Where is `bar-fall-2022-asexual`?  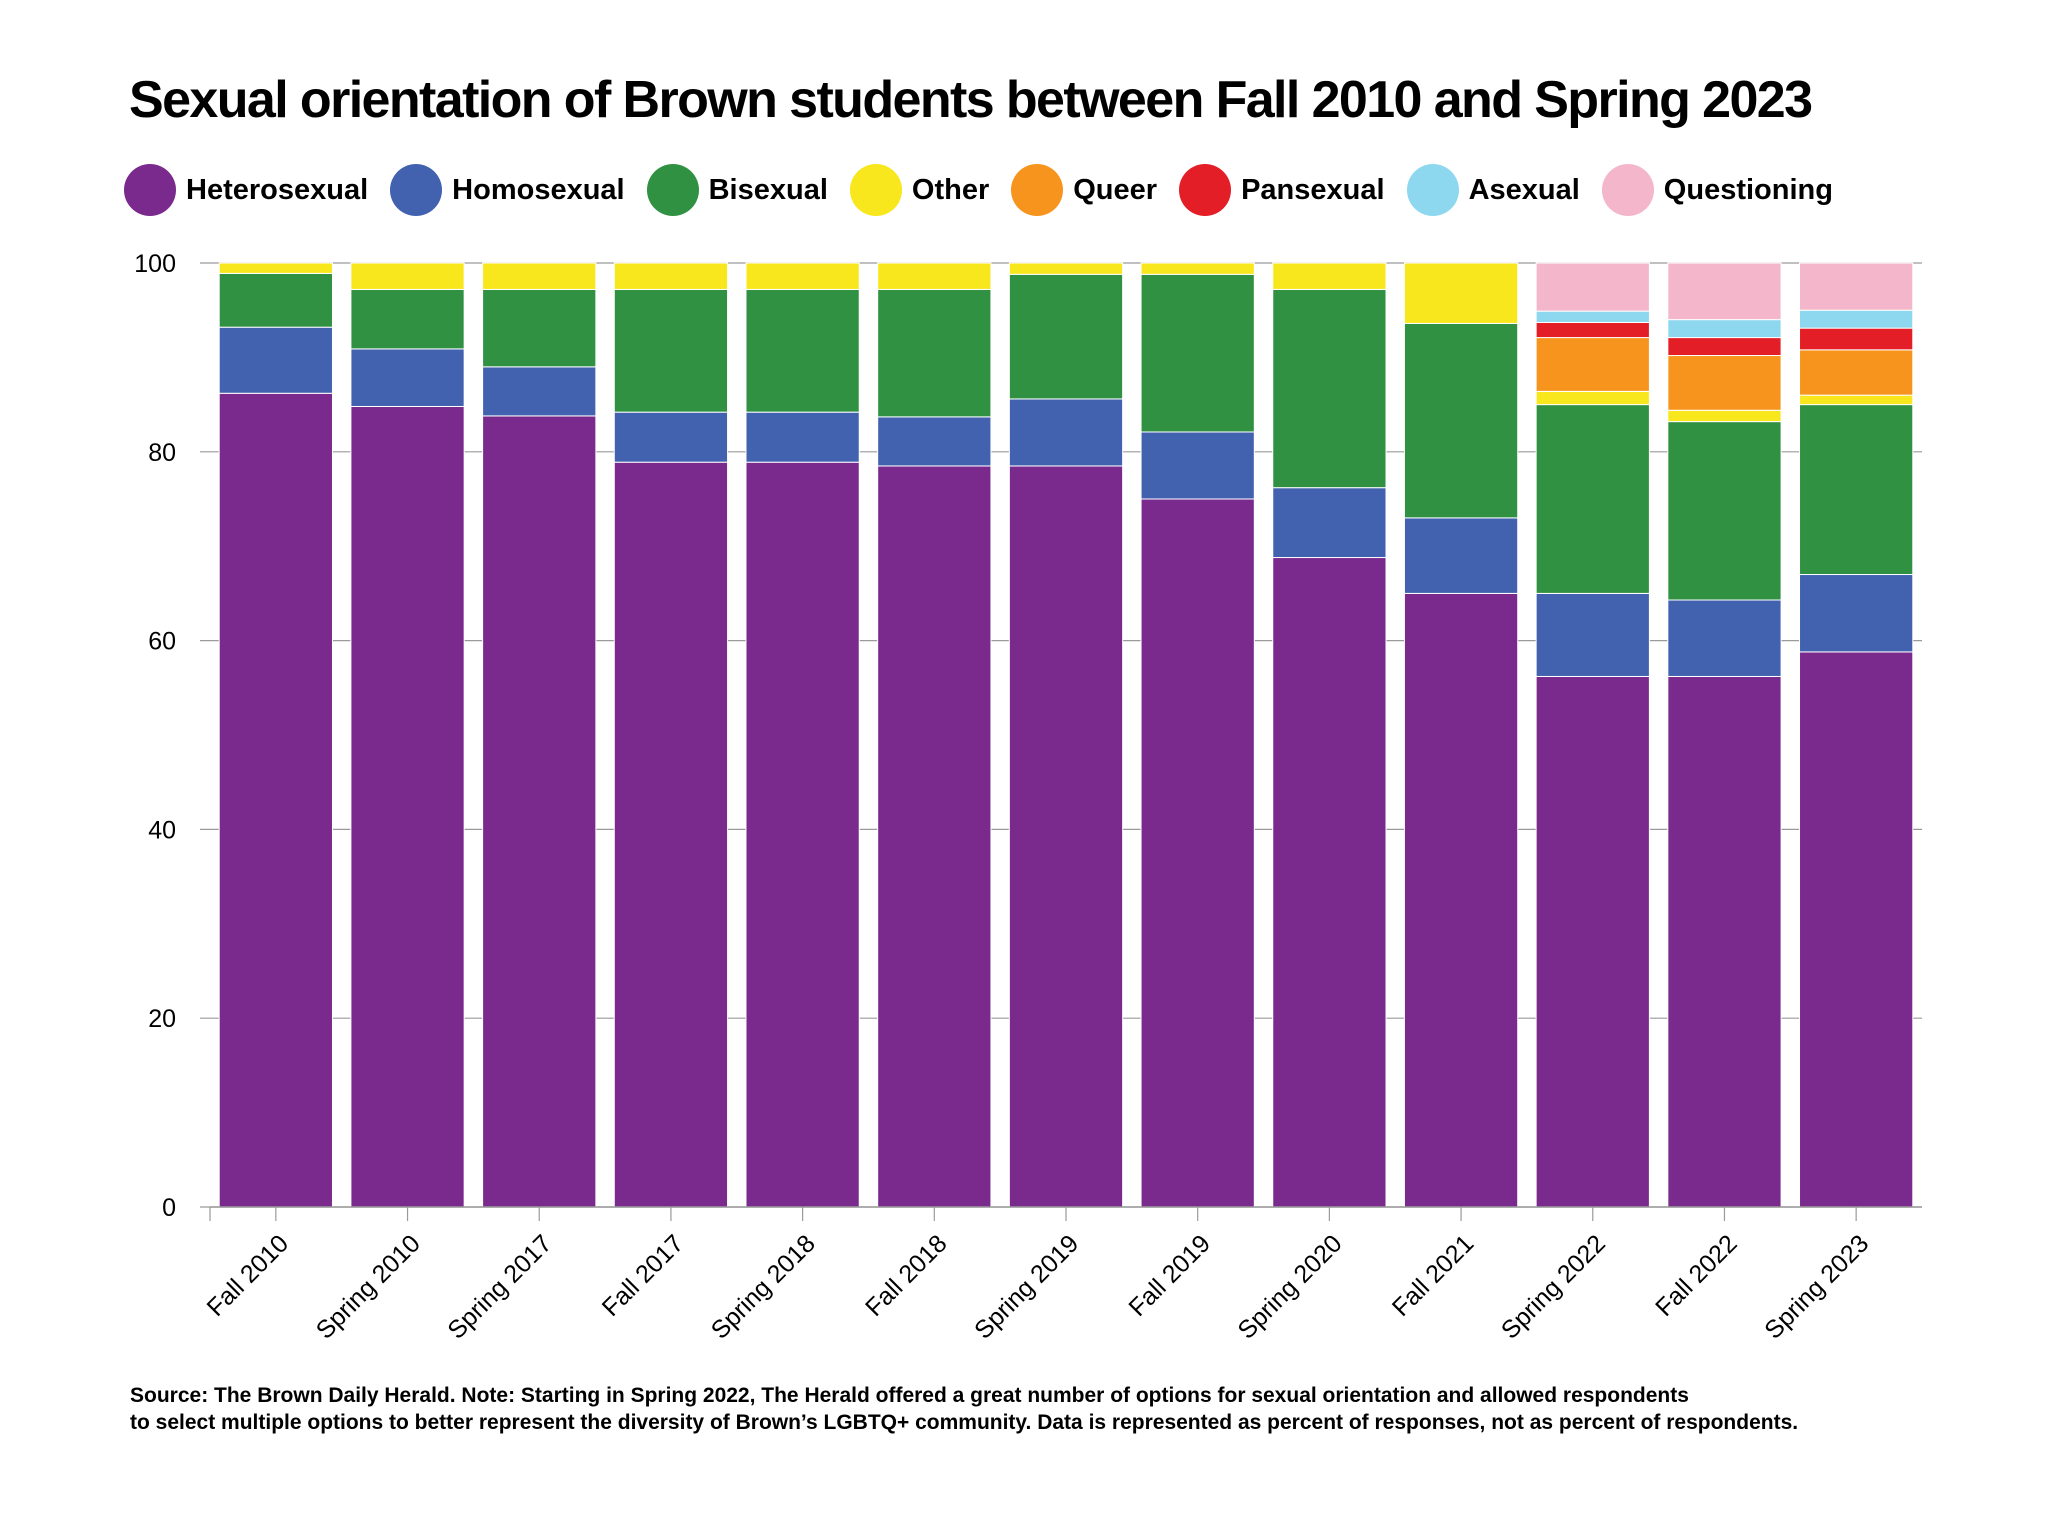 bar-fall-2022-asexual is located at coordinates (1724, 329).